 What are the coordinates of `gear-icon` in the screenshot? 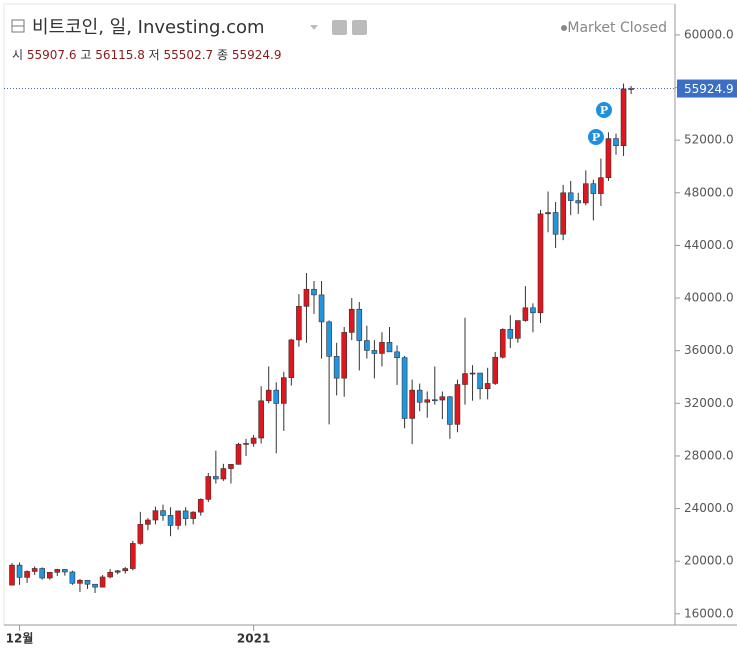 It's located at (359, 27).